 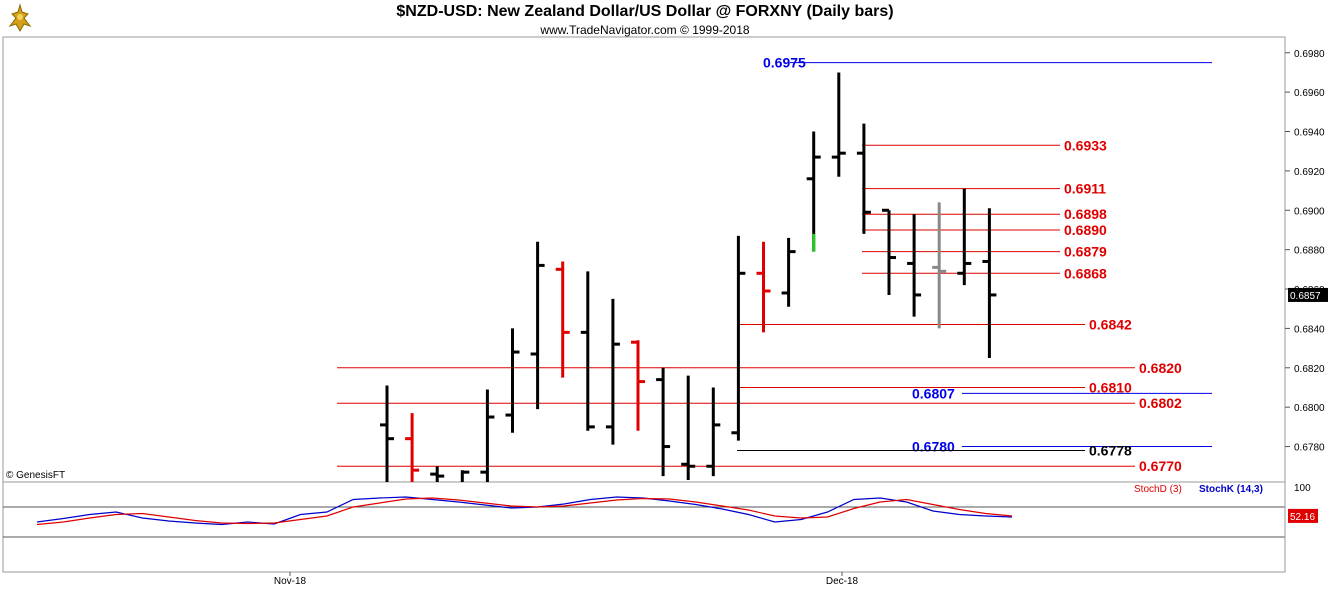 What do you see at coordinates (1160, 403) in the screenshot?
I see `level-label: 0.6802` at bounding box center [1160, 403].